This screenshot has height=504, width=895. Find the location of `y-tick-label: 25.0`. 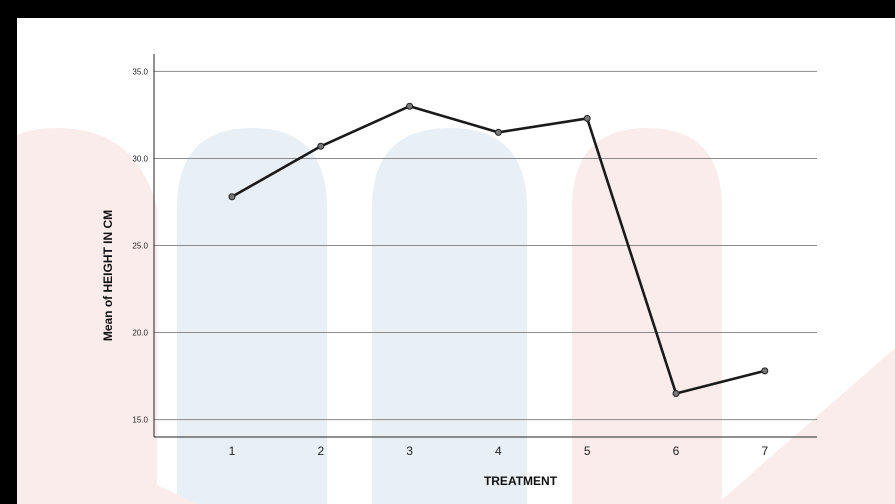

y-tick-label: 25.0 is located at coordinates (140, 246).